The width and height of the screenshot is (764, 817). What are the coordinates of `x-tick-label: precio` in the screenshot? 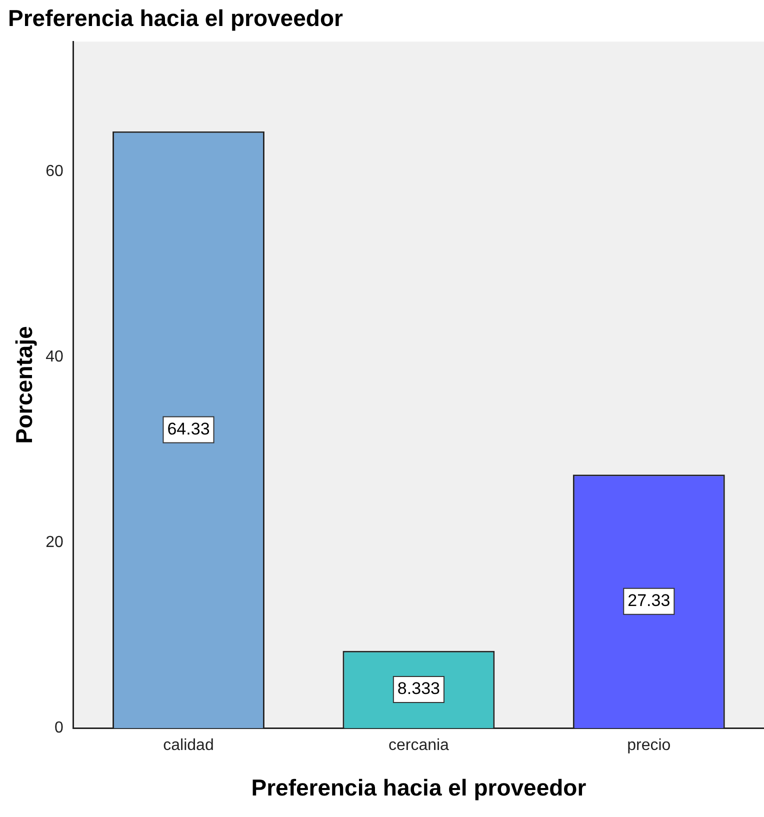 It's located at (649, 745).